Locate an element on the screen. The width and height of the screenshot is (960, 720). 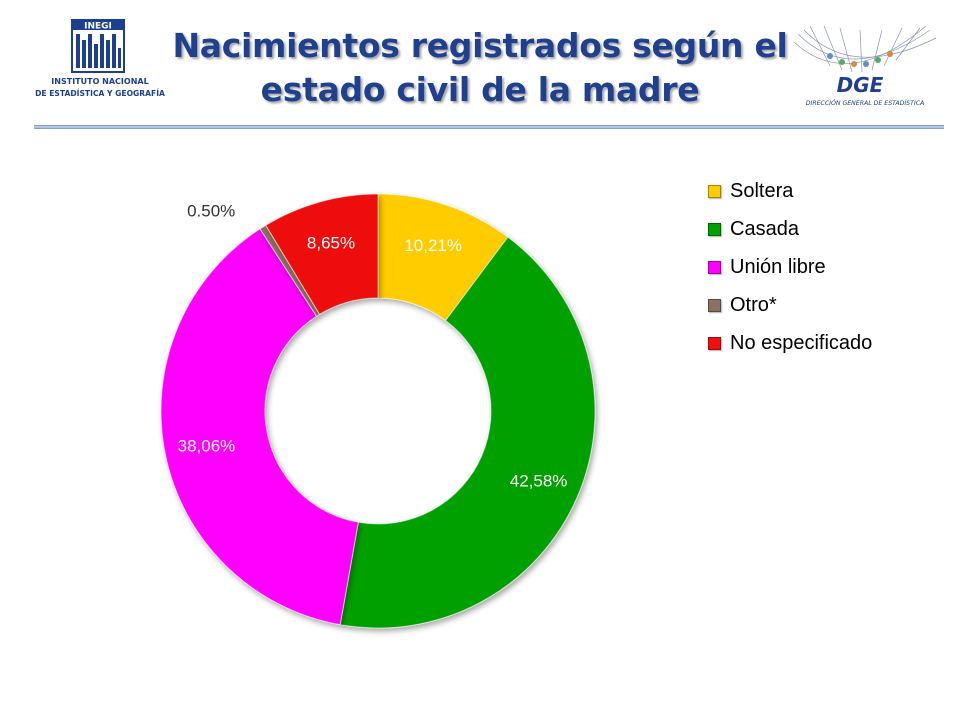
inegi-logo-line2: DE ESTADÍSTICA Y GEOGRAFÍA is located at coordinates (100, 93).